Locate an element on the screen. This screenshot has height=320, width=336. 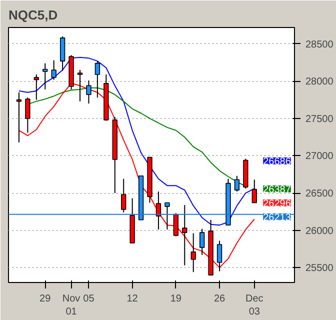
y-tick-label: 27500 is located at coordinates (320, 119).